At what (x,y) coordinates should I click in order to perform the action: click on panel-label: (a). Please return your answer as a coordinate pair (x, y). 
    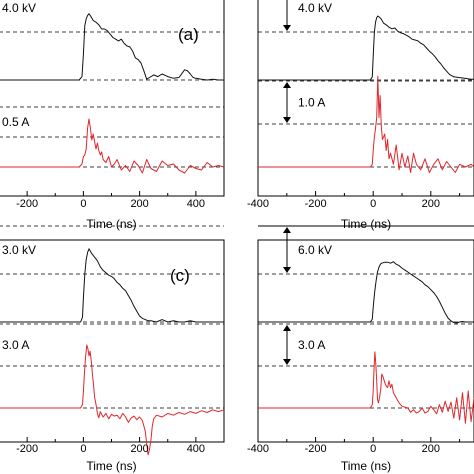
    Looking at the image, I should click on (188, 34).